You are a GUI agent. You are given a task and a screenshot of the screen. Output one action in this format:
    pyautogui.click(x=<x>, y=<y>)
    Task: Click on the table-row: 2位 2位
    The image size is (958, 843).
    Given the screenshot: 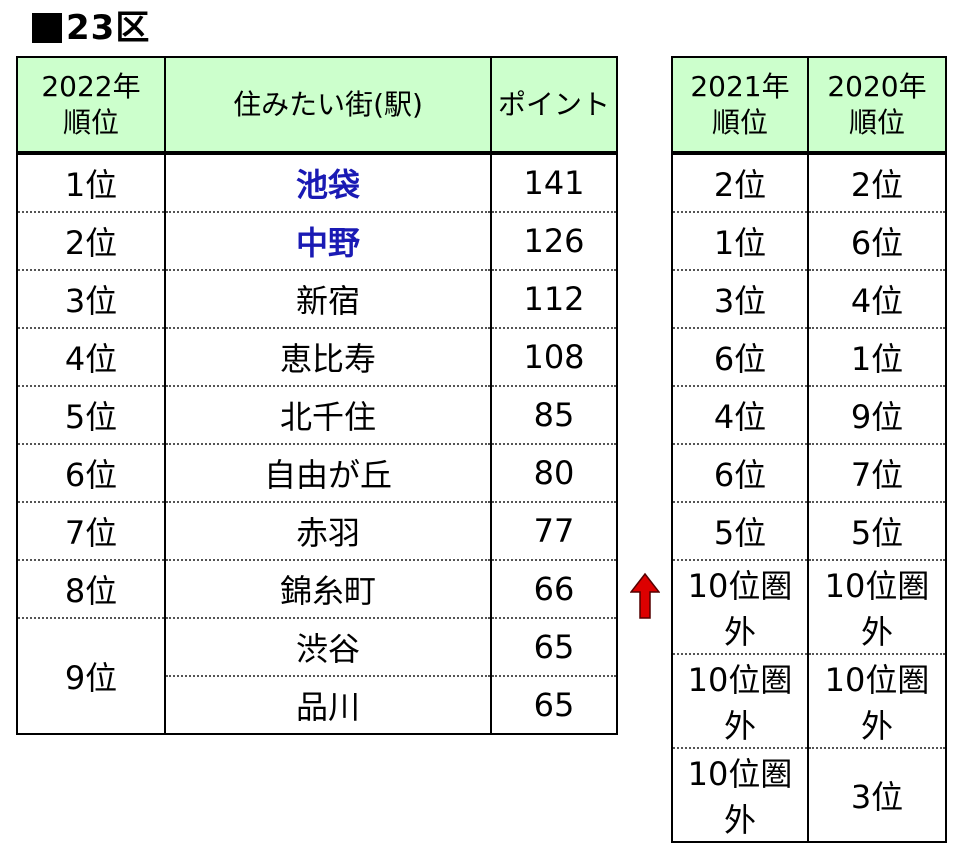 What is the action you would take?
    pyautogui.click(x=809, y=182)
    